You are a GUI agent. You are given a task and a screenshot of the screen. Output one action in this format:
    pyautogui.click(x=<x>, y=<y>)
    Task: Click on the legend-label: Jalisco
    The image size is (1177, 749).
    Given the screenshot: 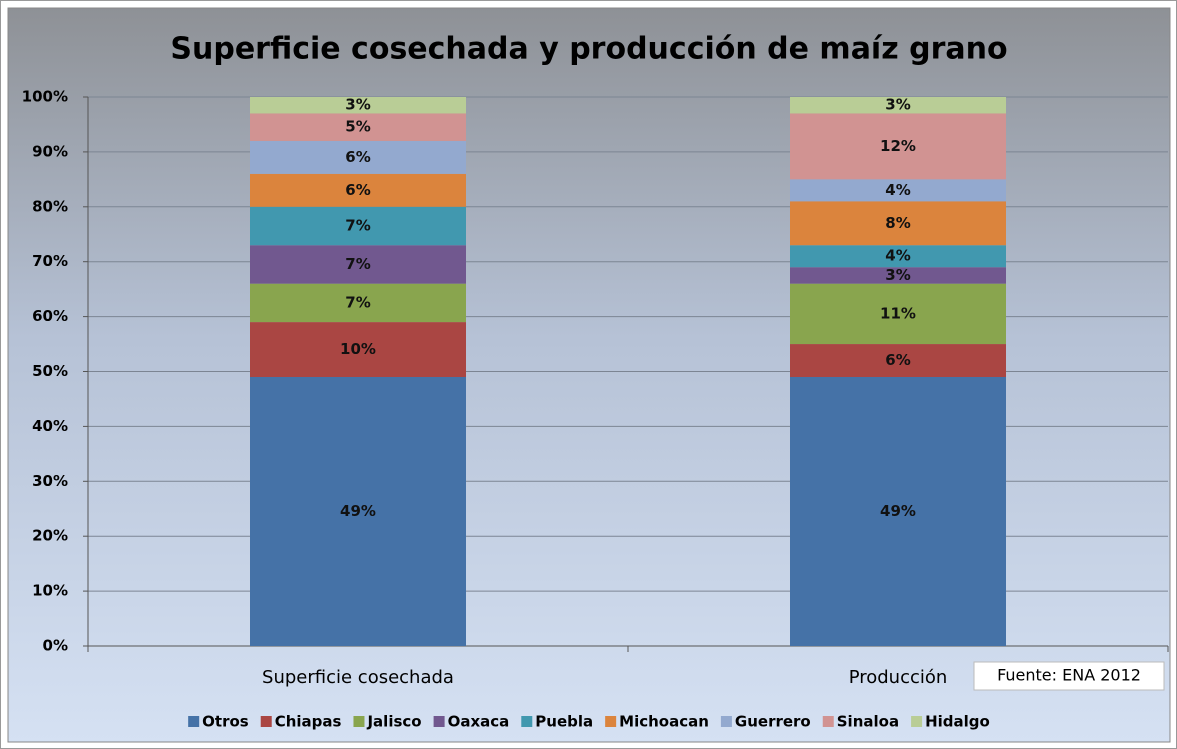 What is the action you would take?
    pyautogui.click(x=393, y=722)
    